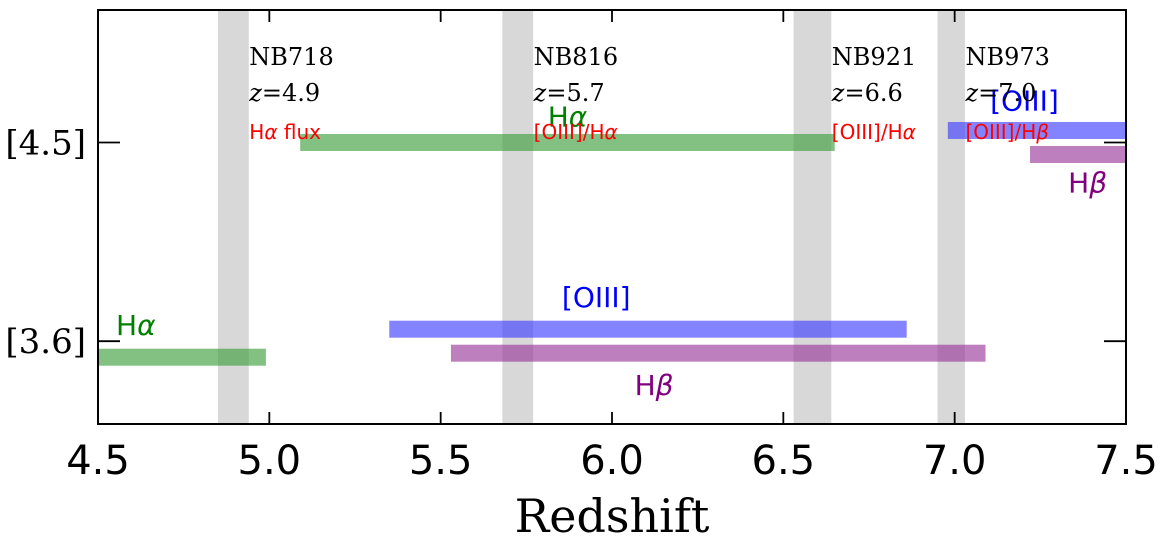  Describe the element at coordinates (612, 461) in the screenshot. I see `x-tick-label: 6.0` at that location.